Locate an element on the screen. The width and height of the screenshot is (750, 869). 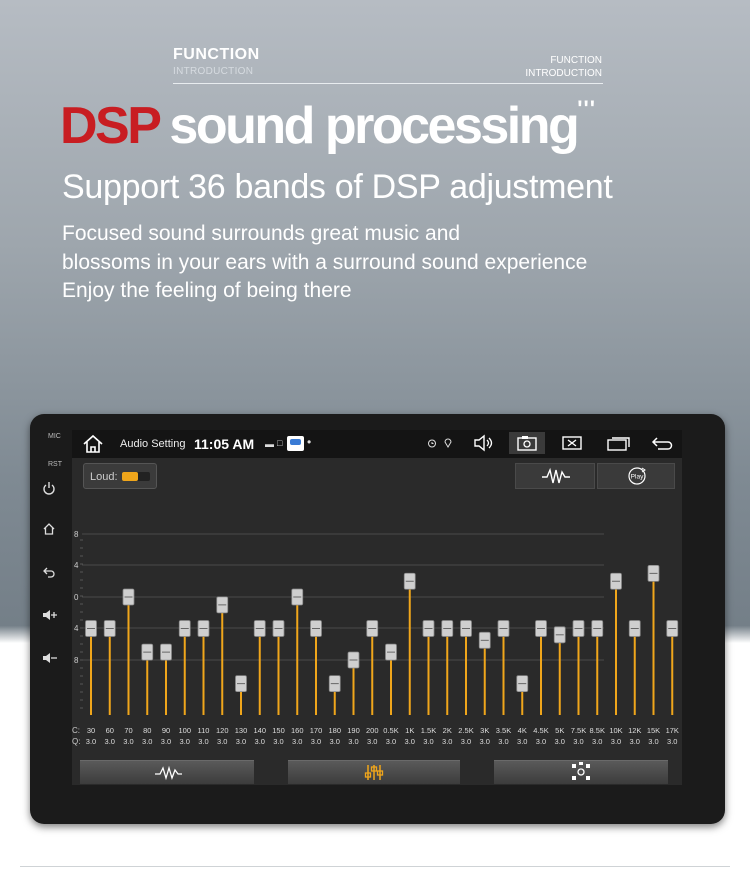
notification-icon: ▬ is located at coordinates (269, 444).